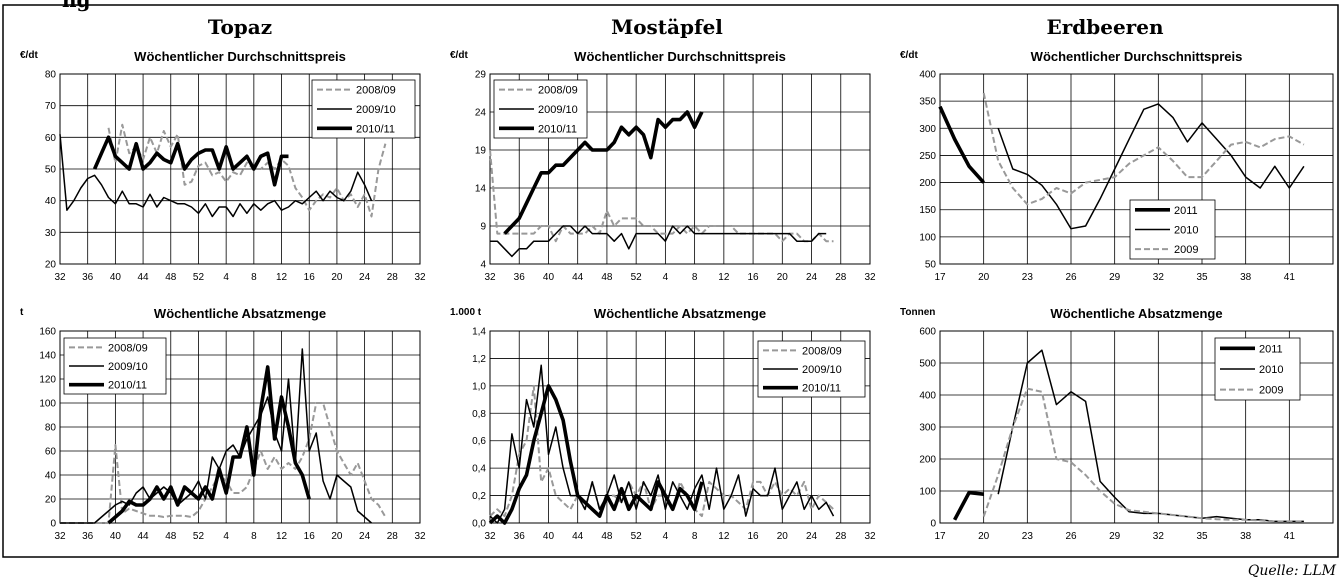 The width and height of the screenshot is (1343, 580). What do you see at coordinates (51, 106) in the screenshot?
I see `y-tick-label: 70` at bounding box center [51, 106].